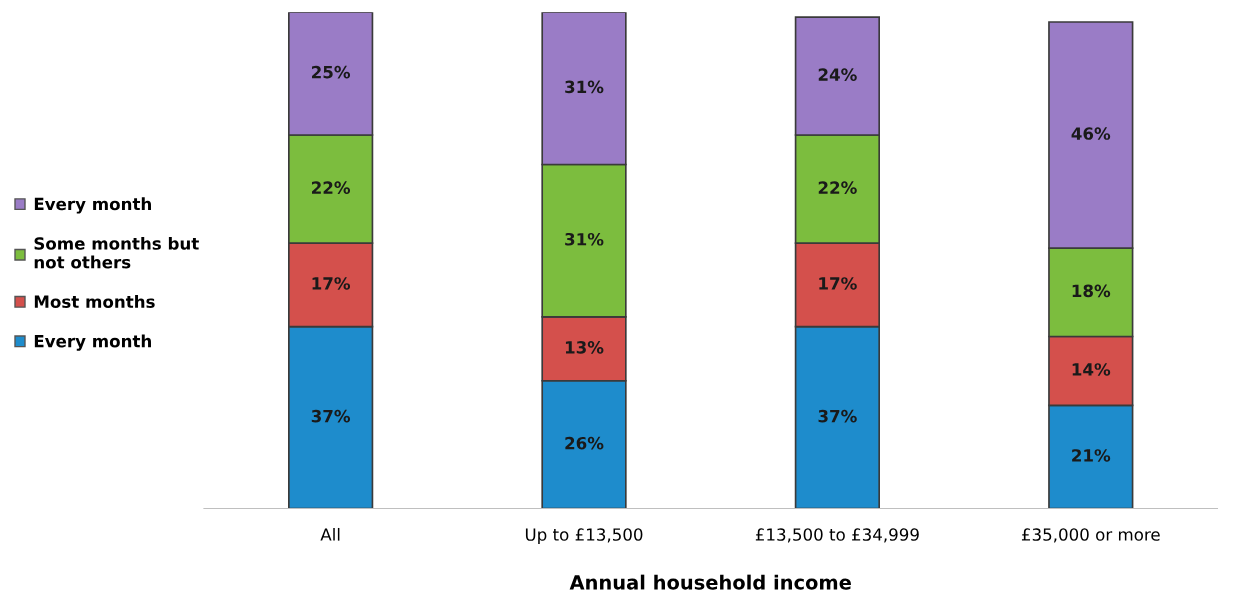 This screenshot has width=1236, height=609. I want to click on x-tick-label: All, so click(330, 534).